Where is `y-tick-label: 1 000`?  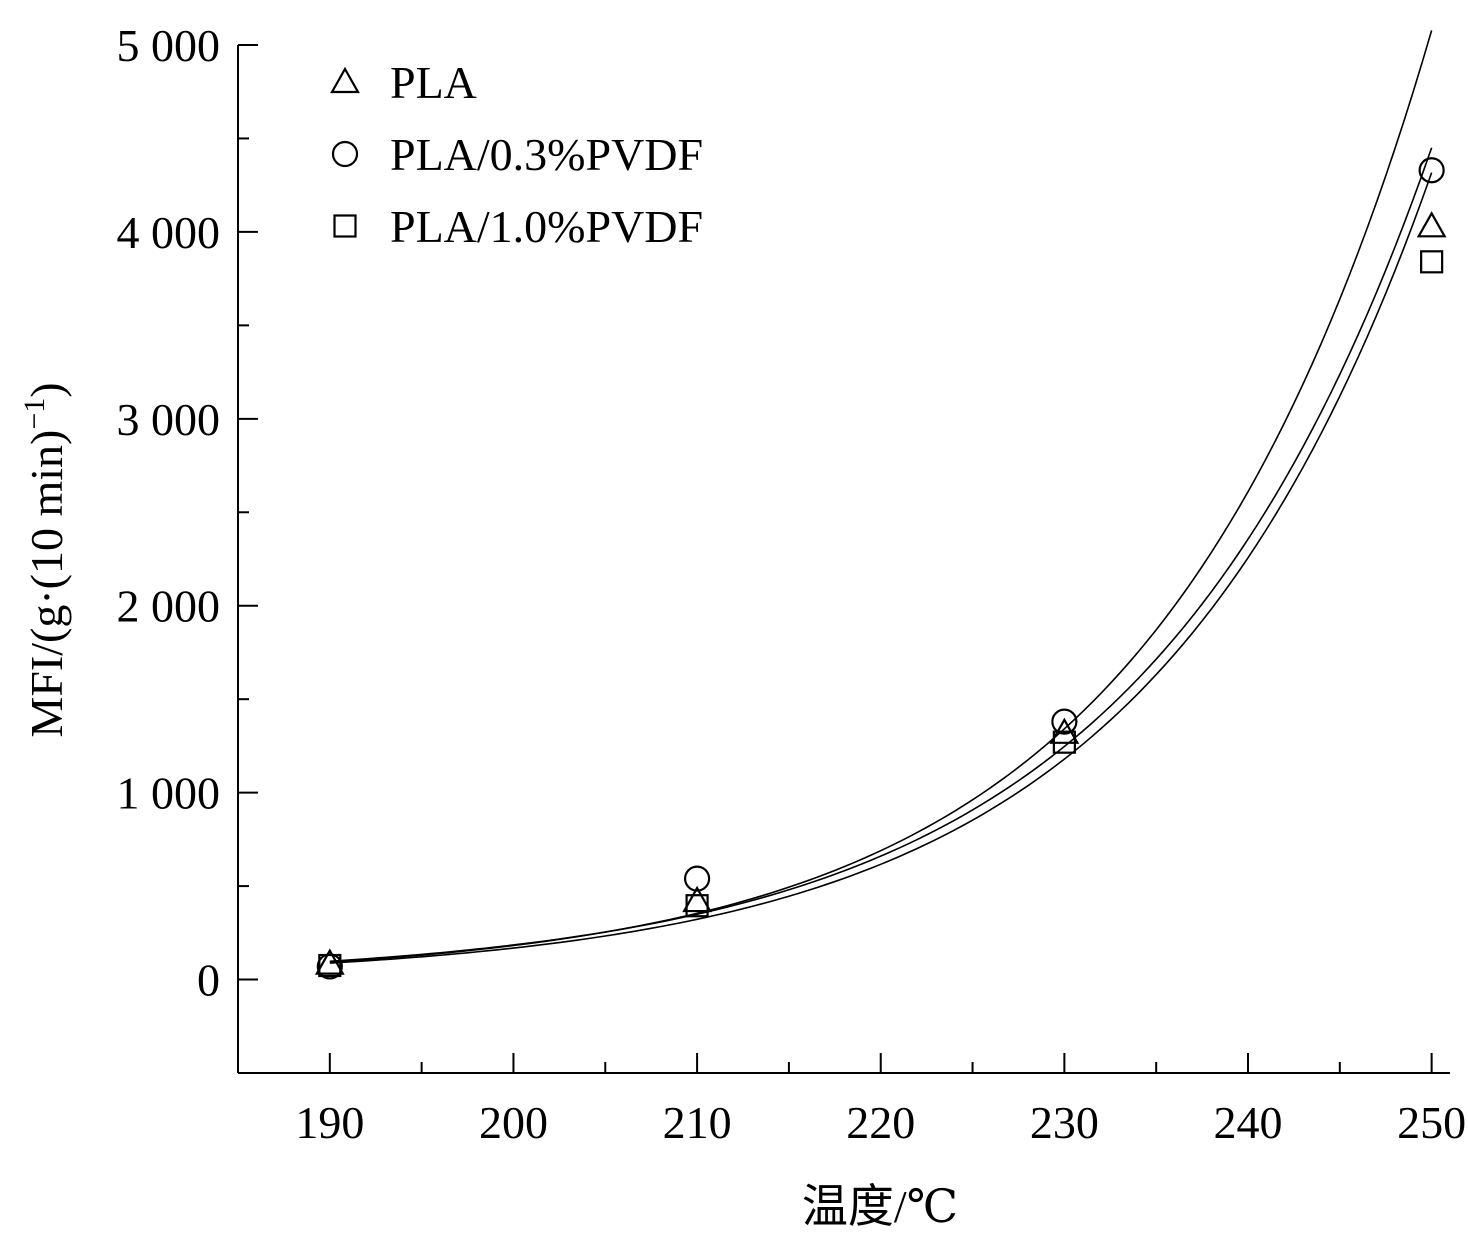
y-tick-label: 1 000 is located at coordinates (169, 793).